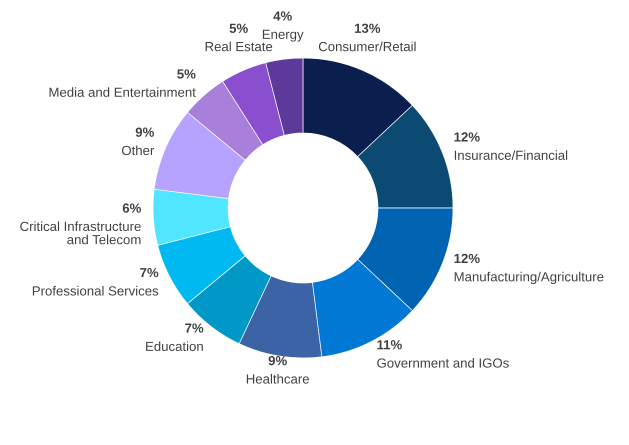 Image resolution: width=629 pixels, height=445 pixels. Describe the element at coordinates (529, 278) in the screenshot. I see `slice-label: Manufacturing/Agriculture` at that location.